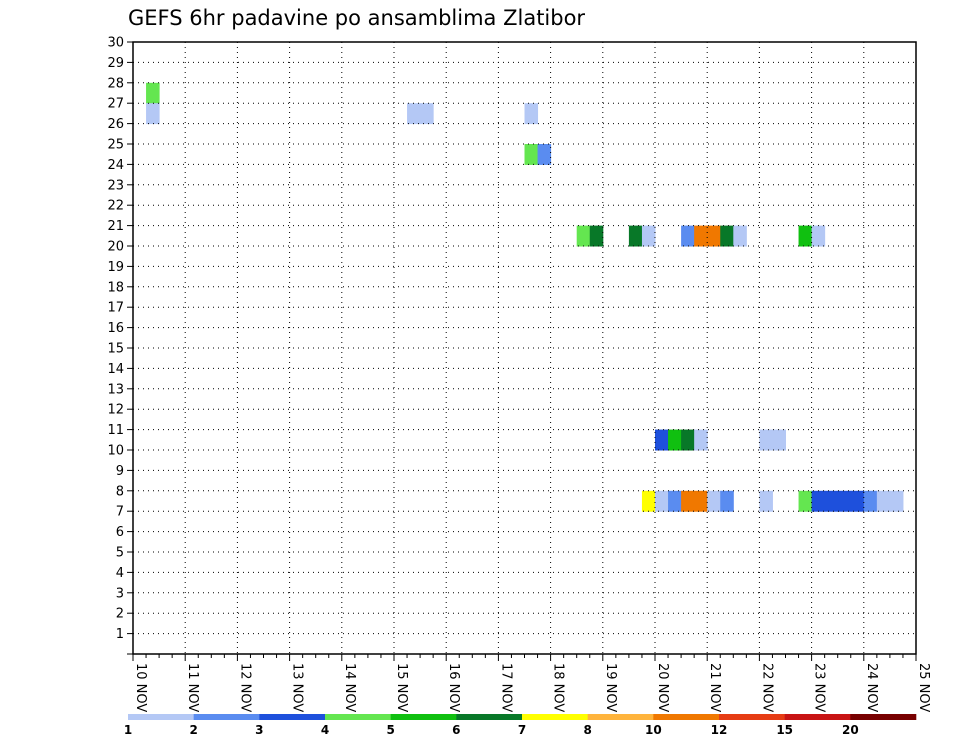 Image resolution: width=960 pixels, height=742 pixels. I want to click on y-tick-label: 11, so click(115, 430).